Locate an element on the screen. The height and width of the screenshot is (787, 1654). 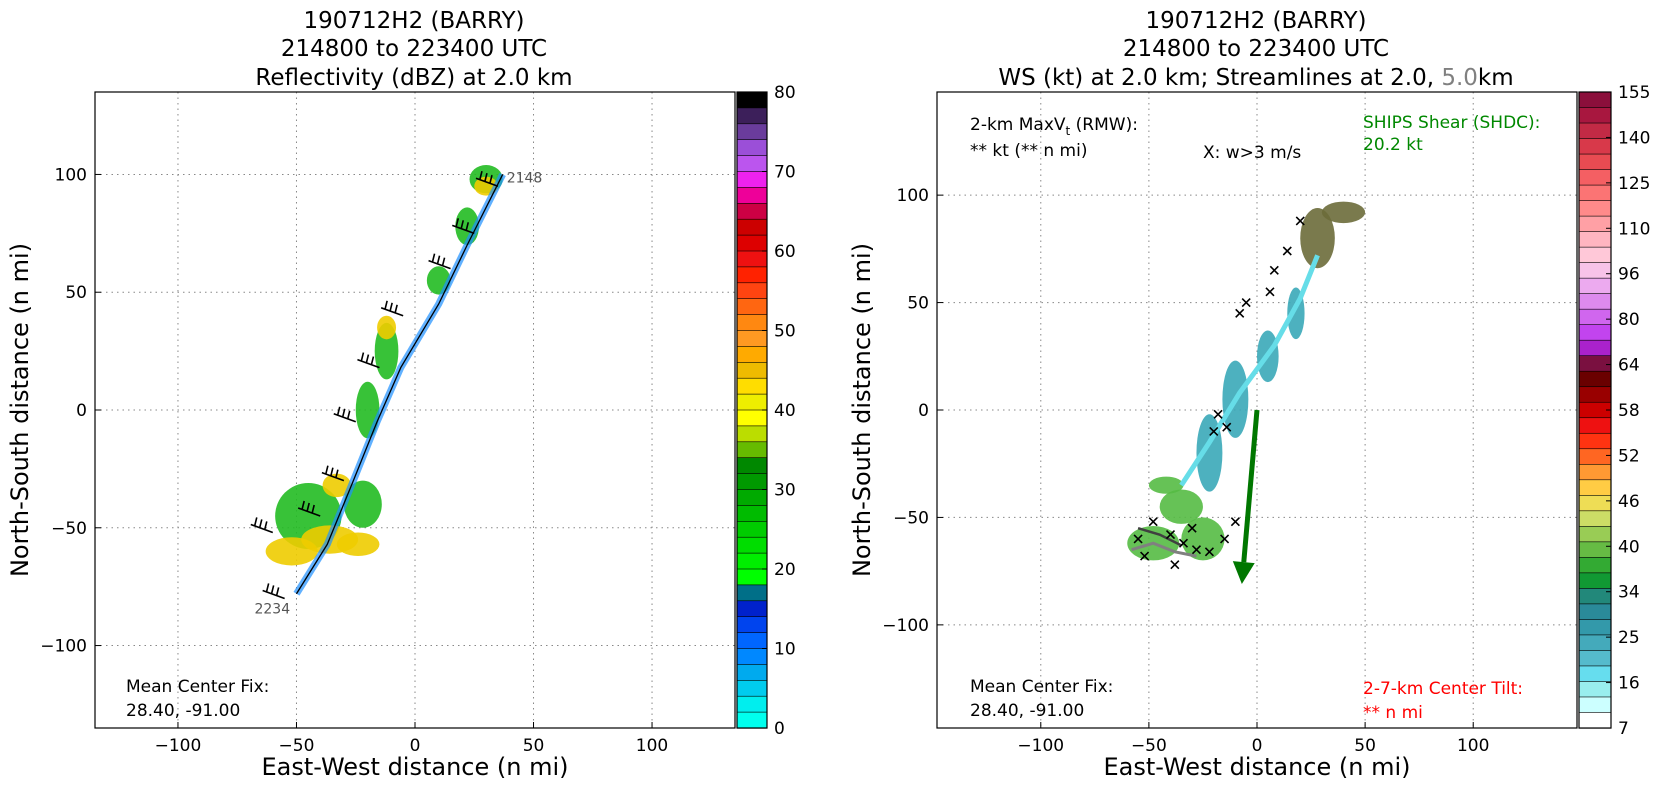
right-colorbar-tick-label: 96 is located at coordinates (1629, 275).